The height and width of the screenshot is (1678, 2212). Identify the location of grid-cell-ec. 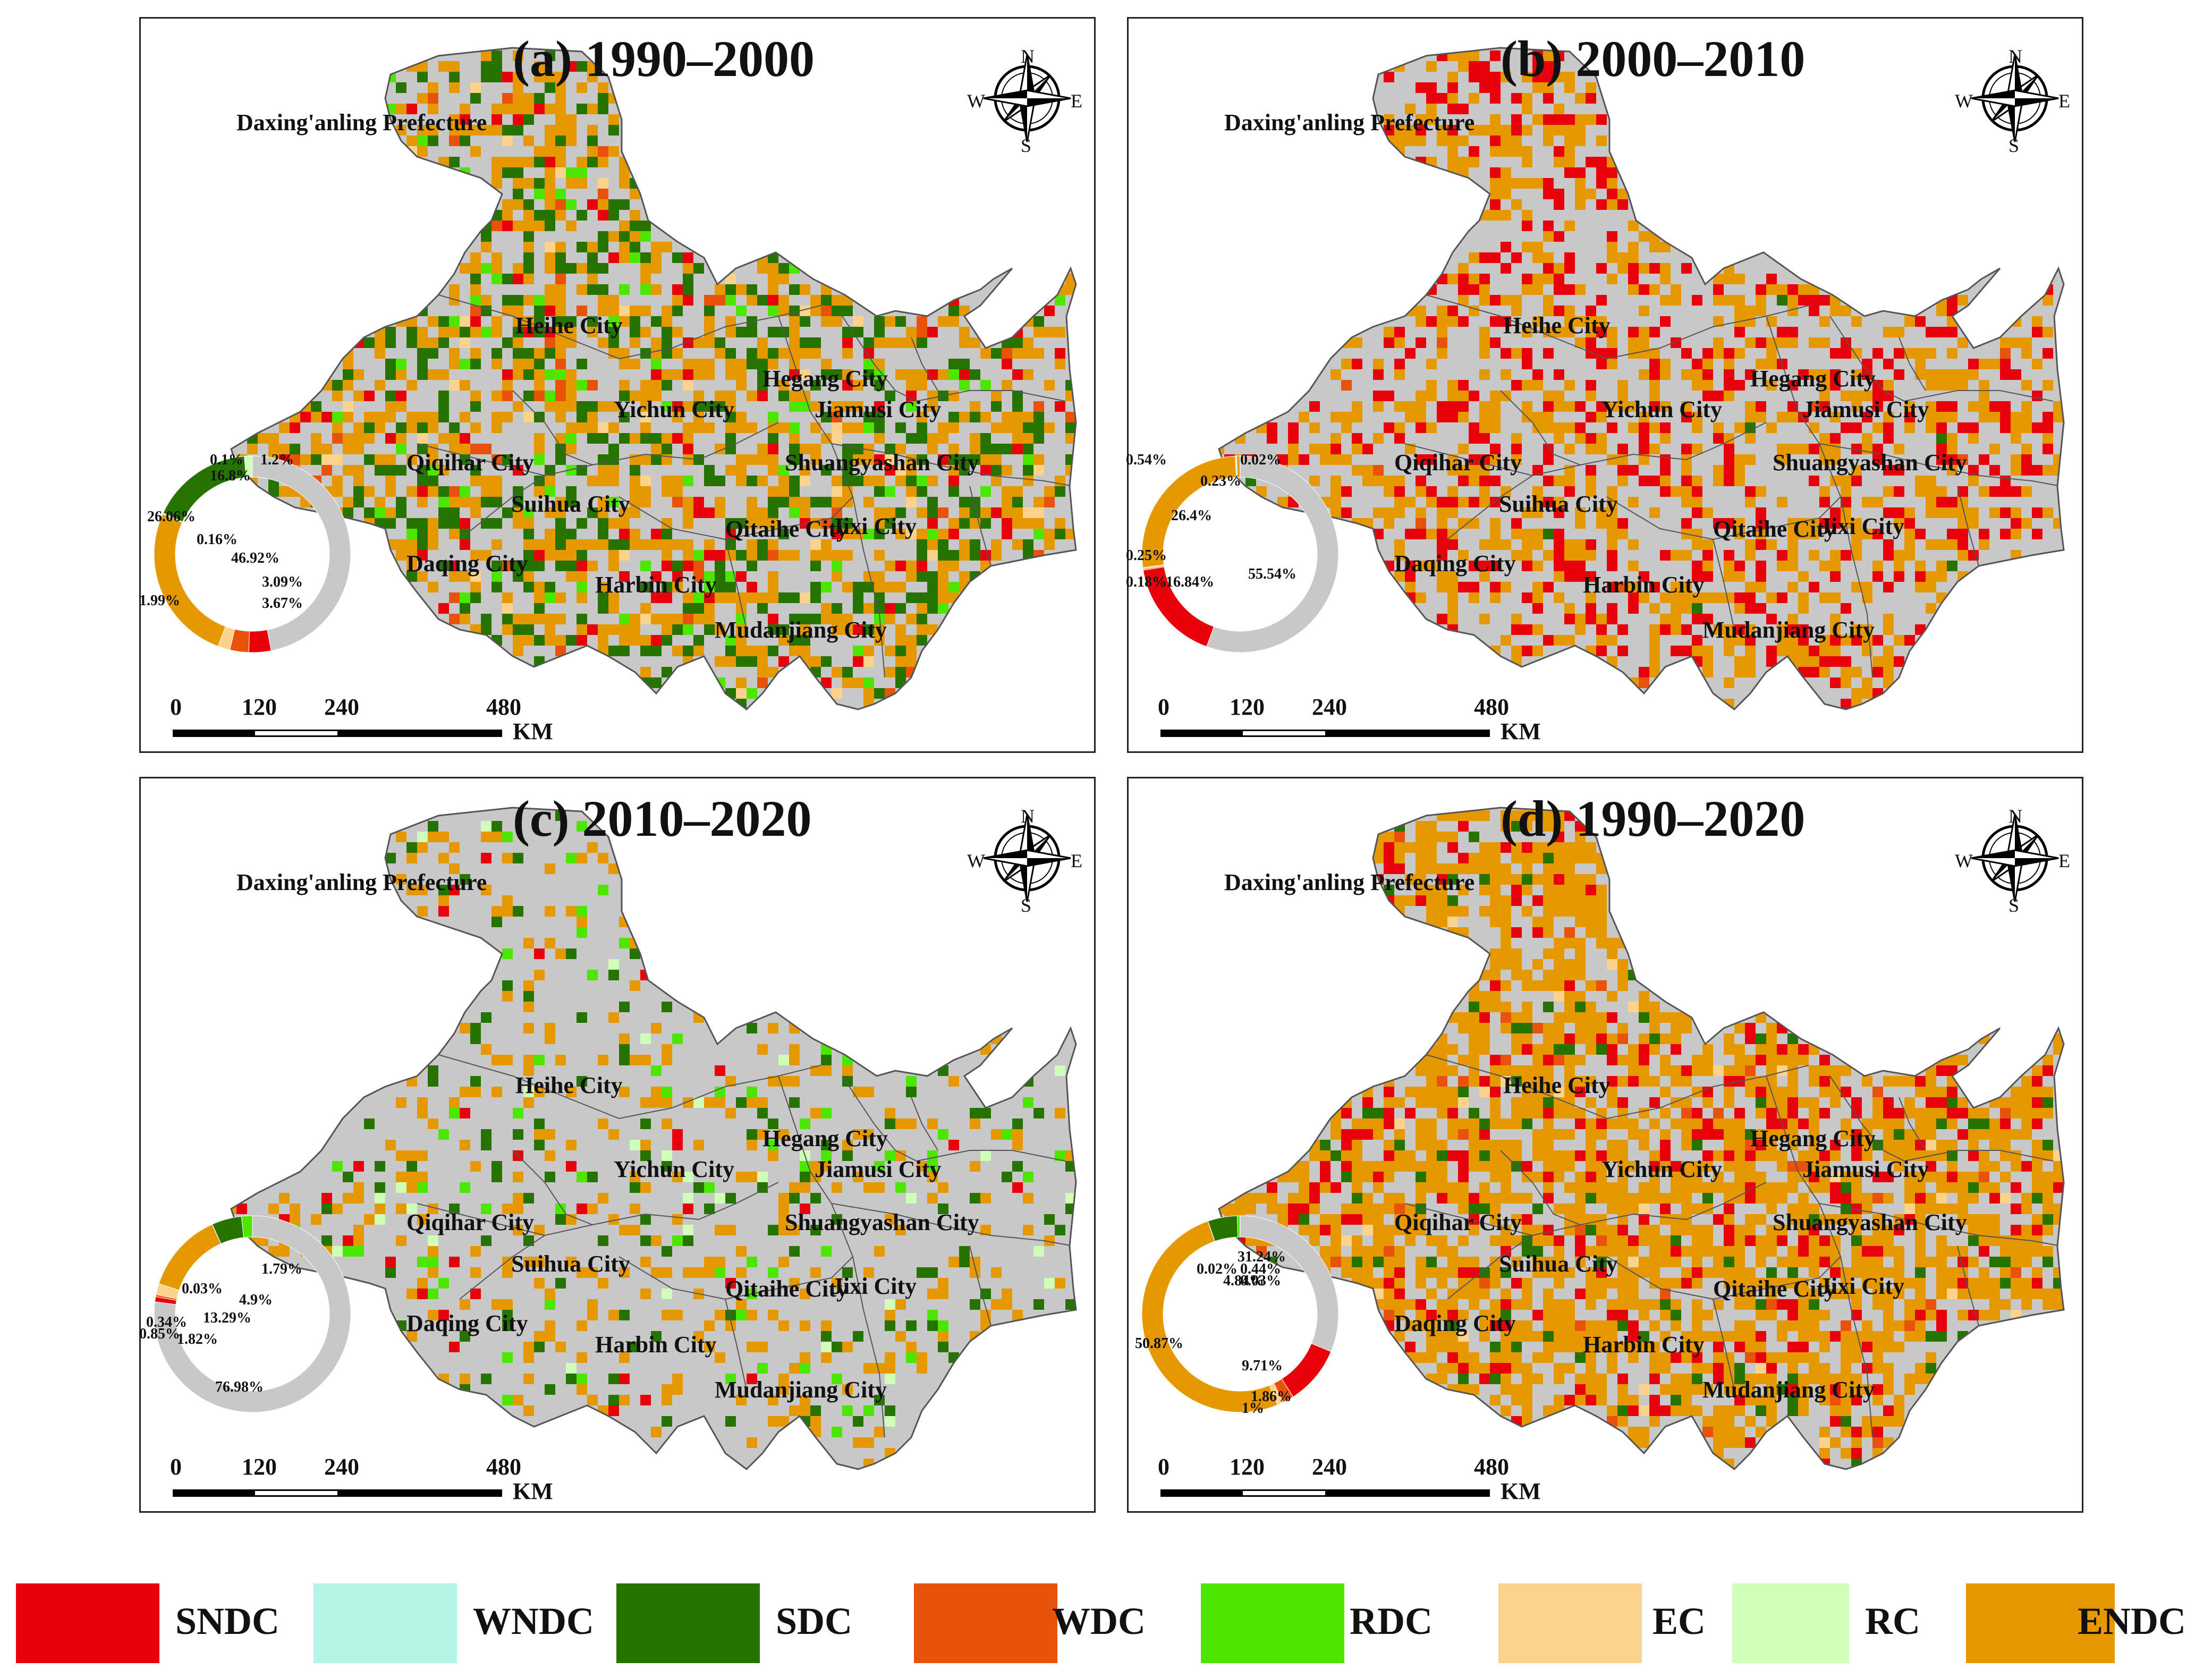
(422, 438).